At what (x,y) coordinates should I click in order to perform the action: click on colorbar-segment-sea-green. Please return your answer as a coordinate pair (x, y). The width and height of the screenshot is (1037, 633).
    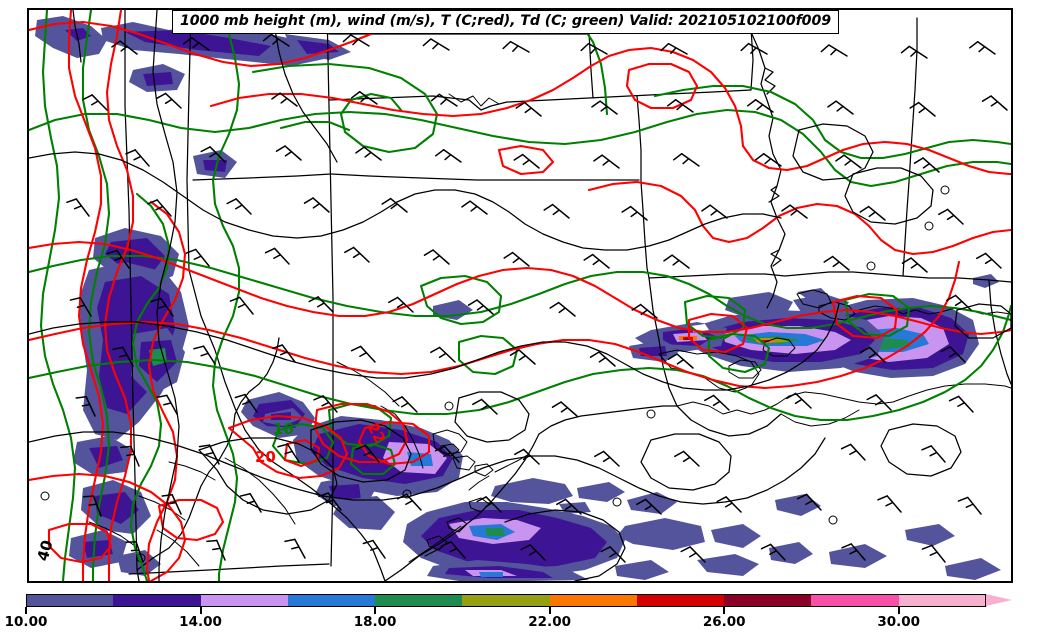
    Looking at the image, I should click on (419, 600).